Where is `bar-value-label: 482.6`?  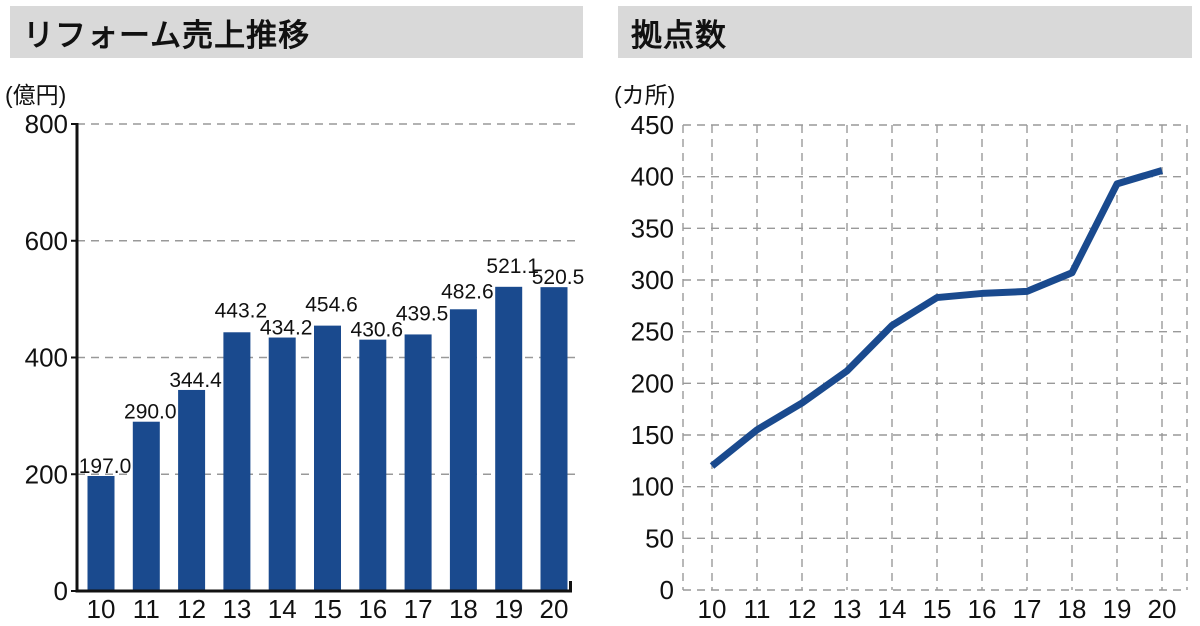 bar-value-label: 482.6 is located at coordinates (467, 291).